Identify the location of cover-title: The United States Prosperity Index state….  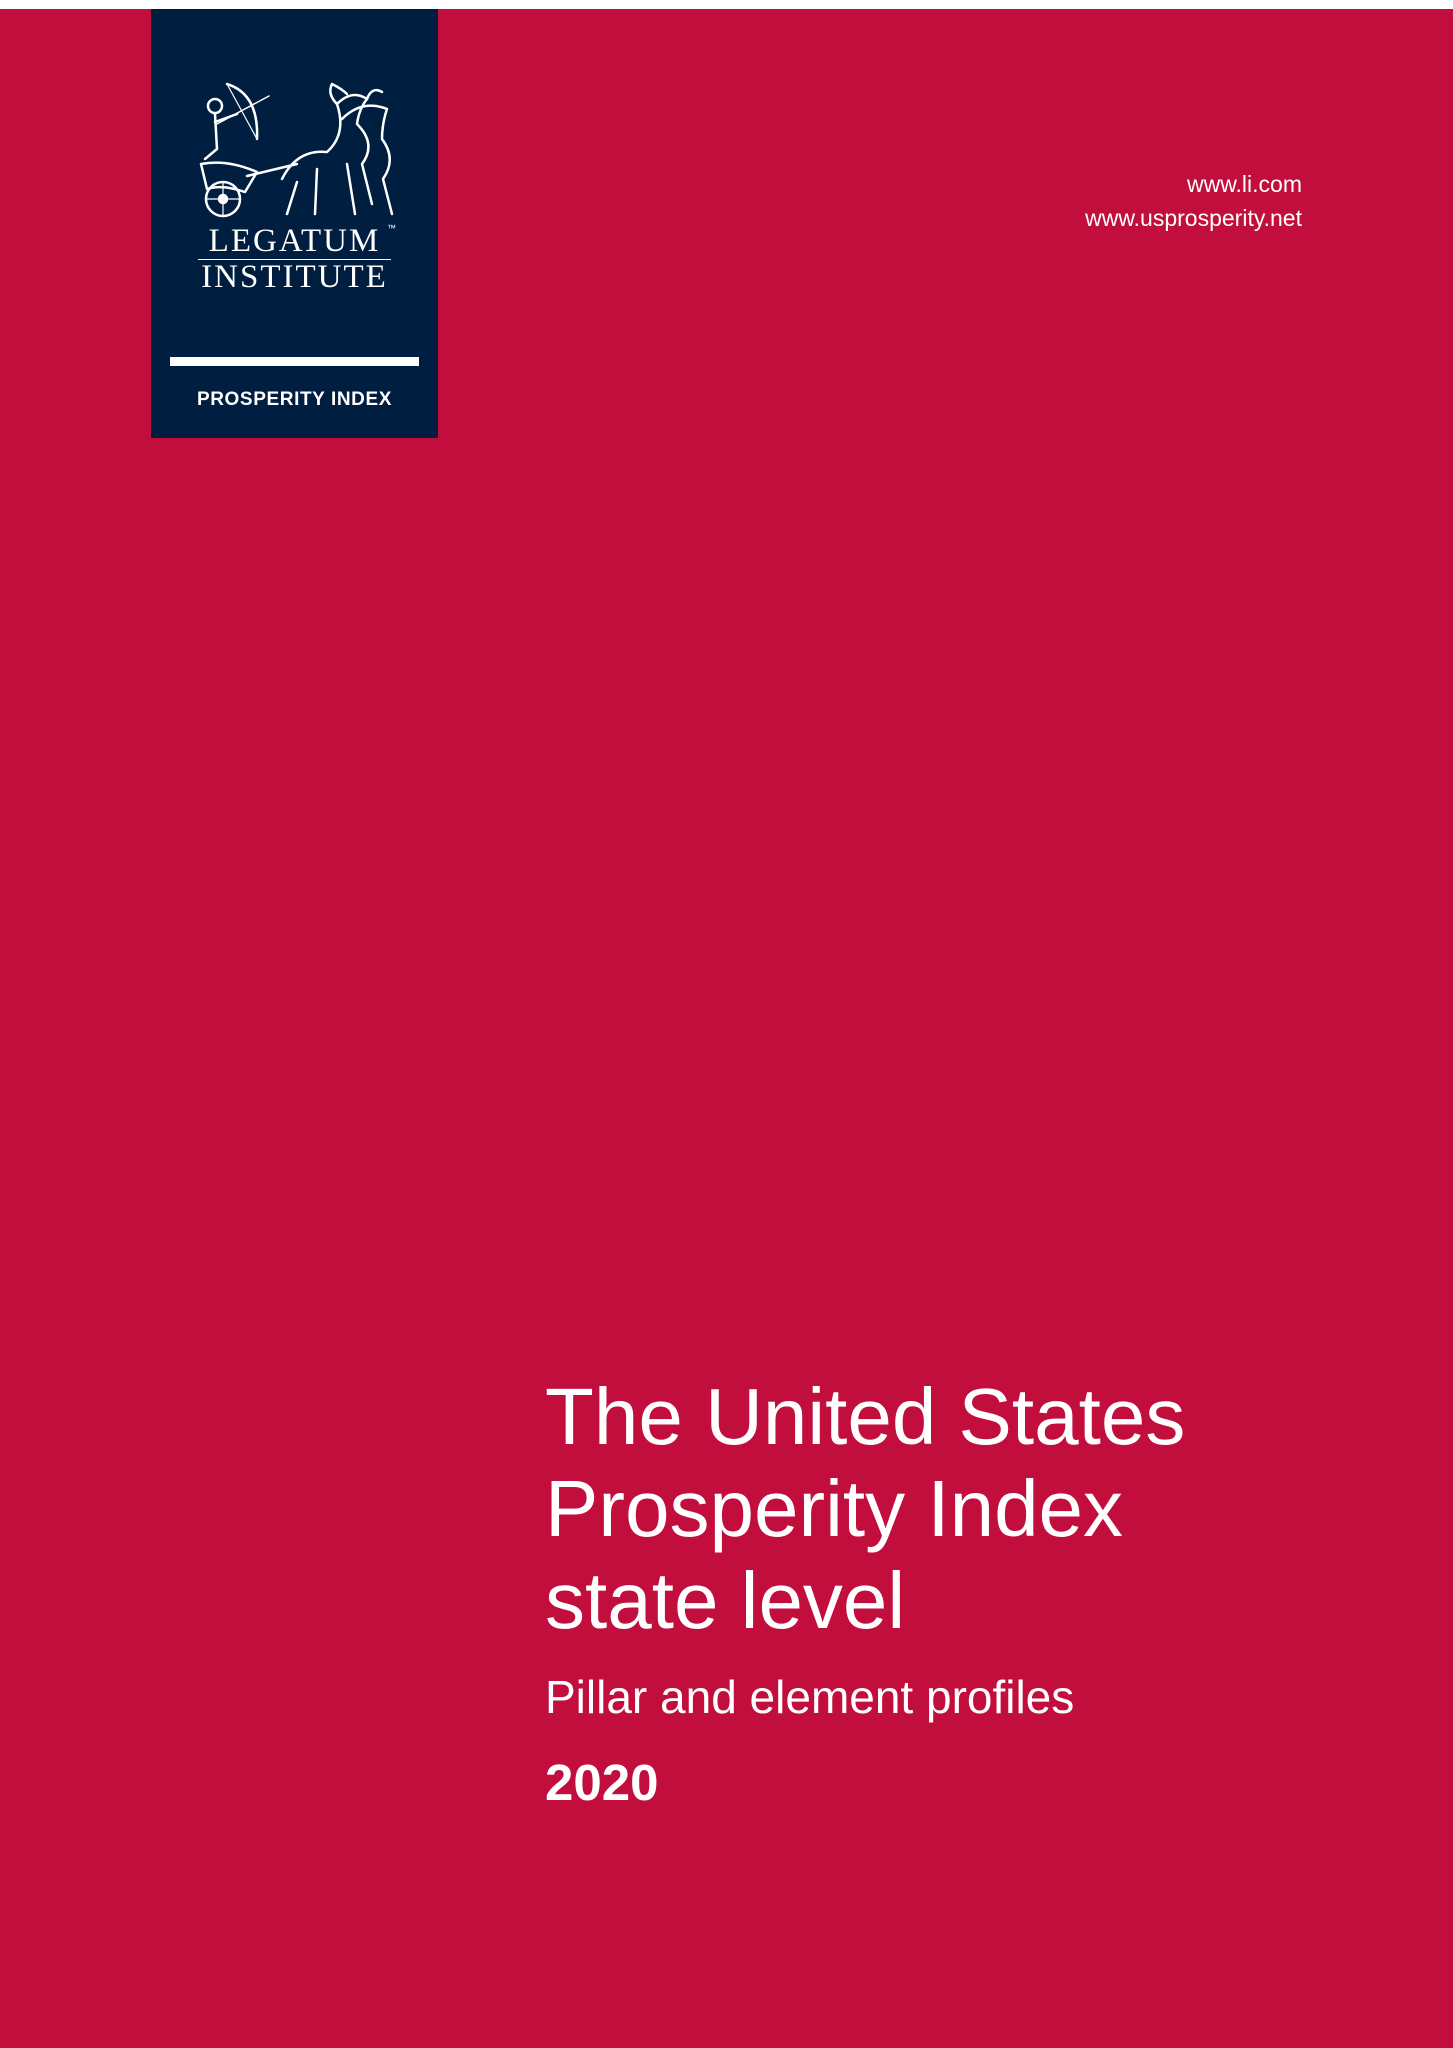
(865, 1509).